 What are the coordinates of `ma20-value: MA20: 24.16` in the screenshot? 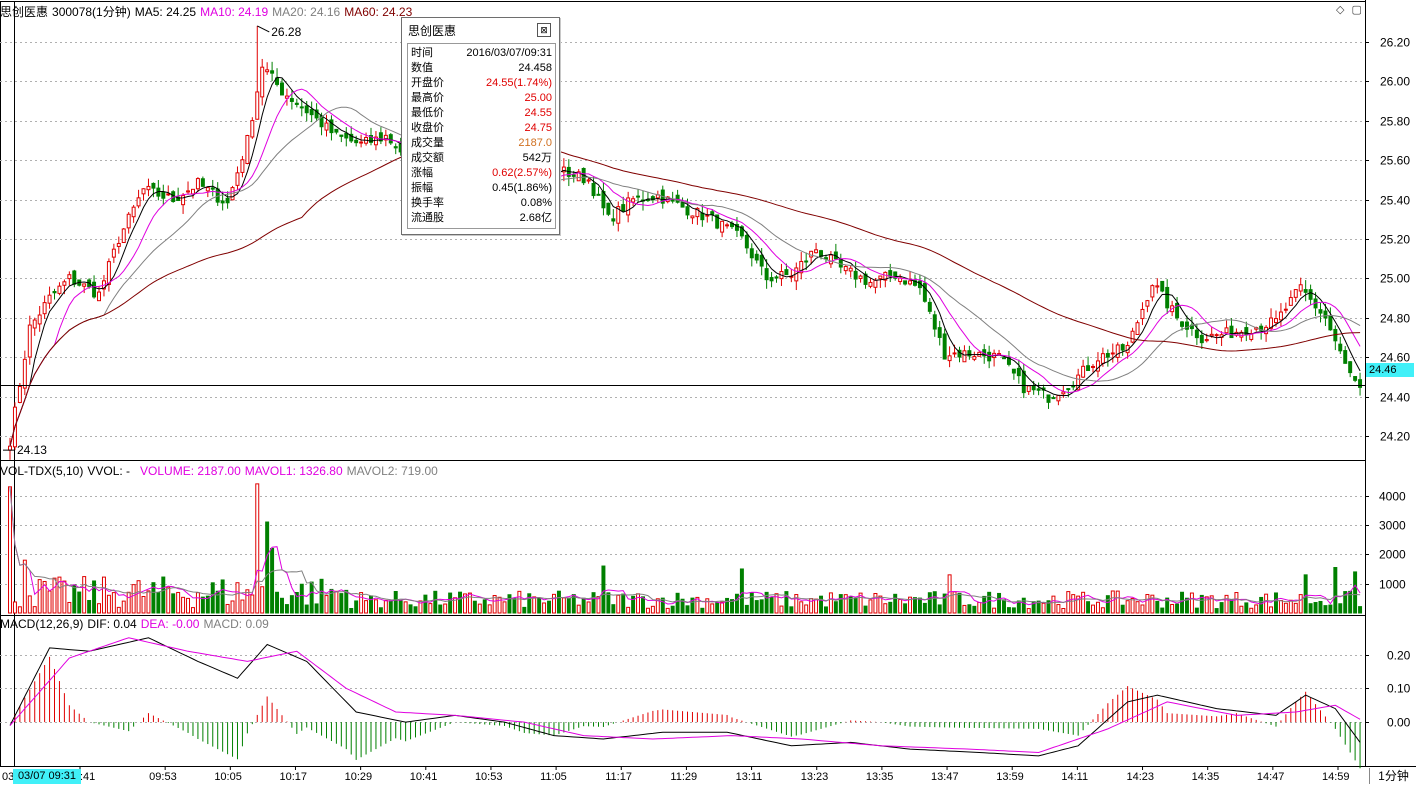 It's located at (306, 12).